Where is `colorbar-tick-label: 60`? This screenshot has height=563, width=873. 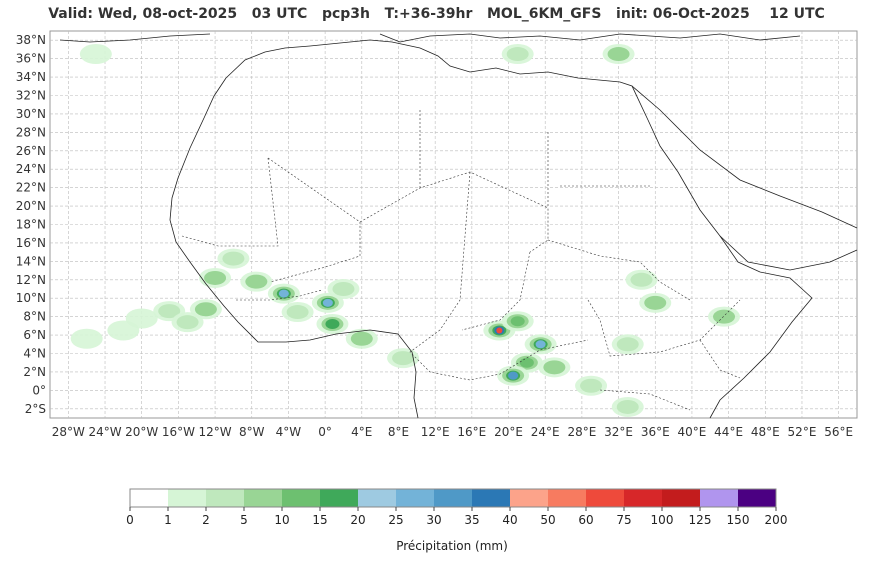
colorbar-tick-label: 60 is located at coordinates (585, 520).